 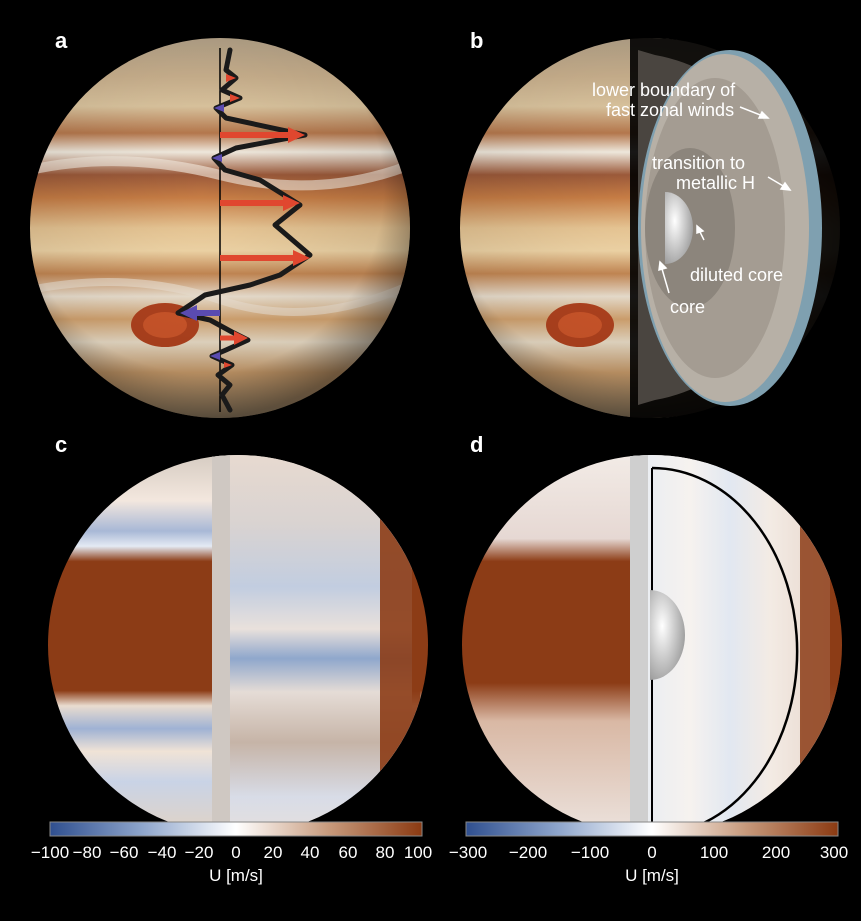 I want to click on cb-right-tick: 100, so click(x=714, y=852).